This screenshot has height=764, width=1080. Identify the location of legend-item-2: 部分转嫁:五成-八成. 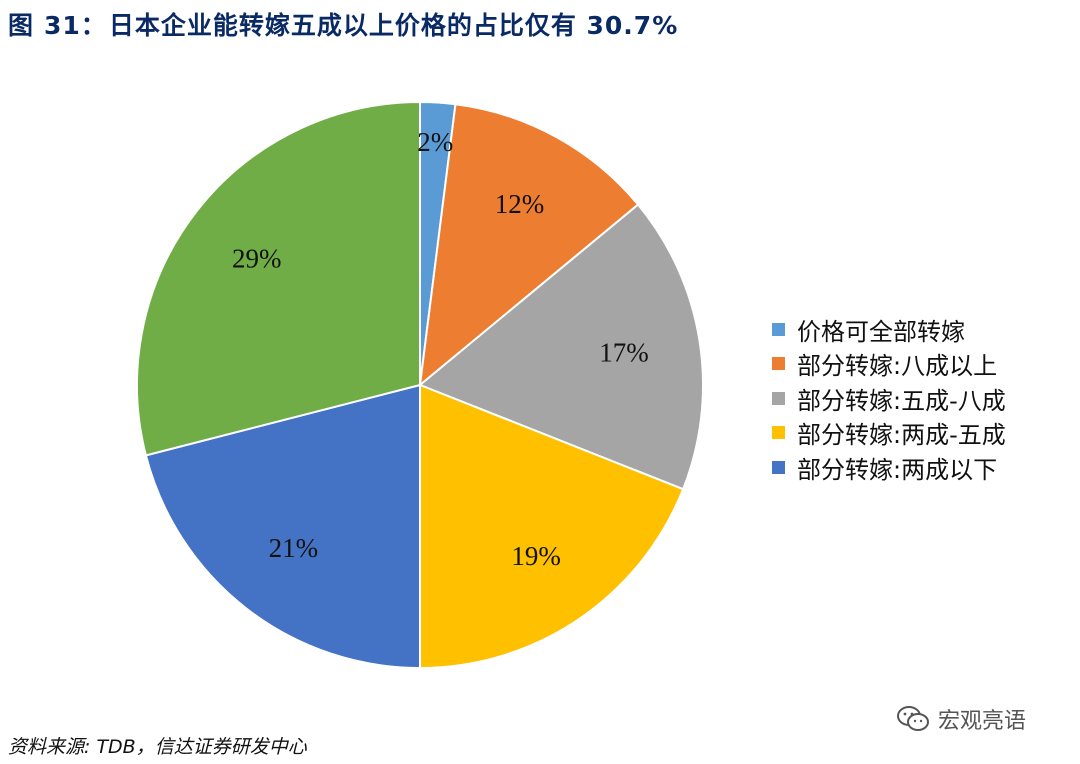
(889, 398).